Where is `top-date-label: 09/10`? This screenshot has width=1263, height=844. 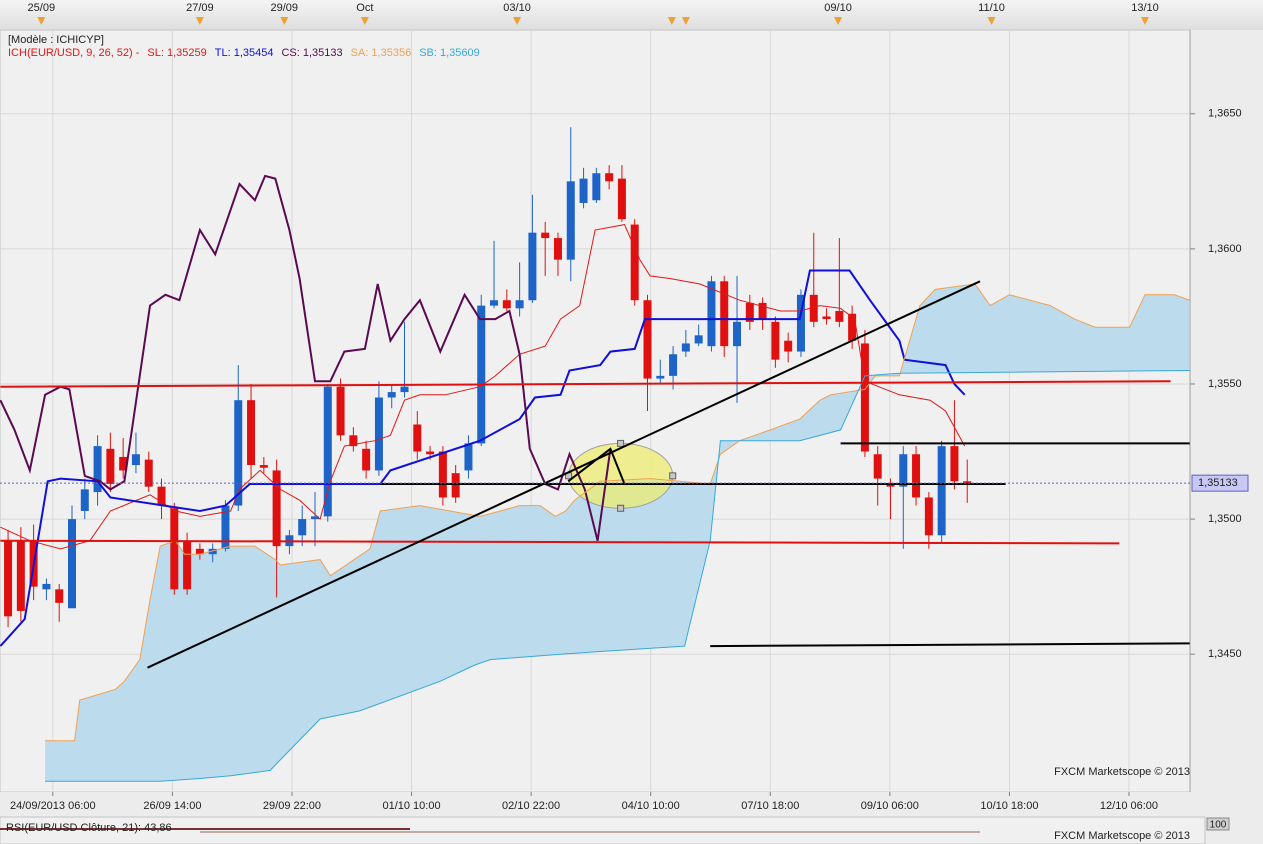
top-date-label: 09/10 is located at coordinates (838, 8).